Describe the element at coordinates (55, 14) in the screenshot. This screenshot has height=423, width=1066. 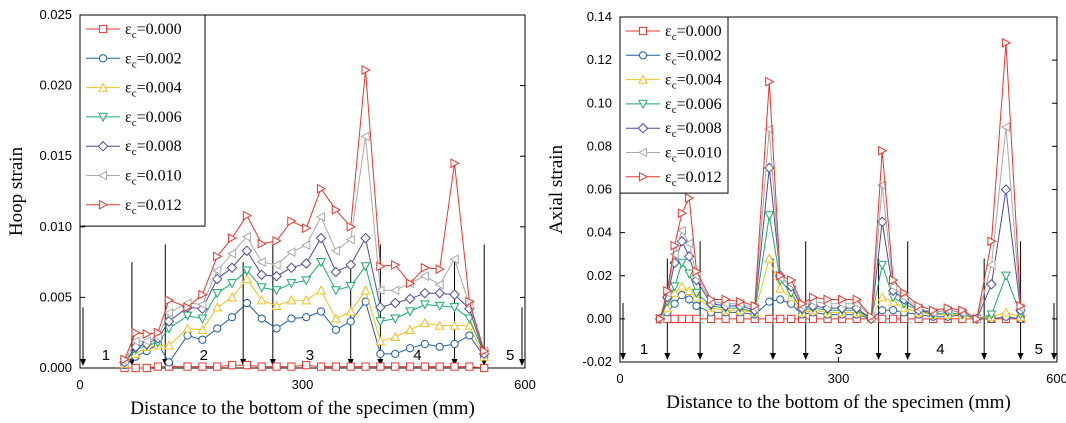
I see `y-tick-label: 0.025` at that location.